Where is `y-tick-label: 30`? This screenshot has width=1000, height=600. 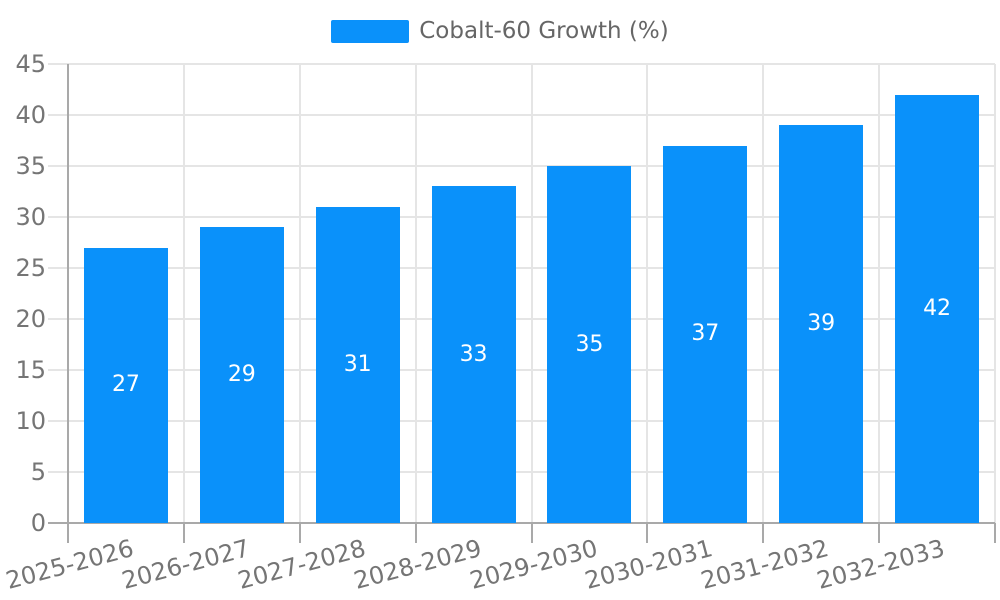 y-tick-label: 30 is located at coordinates (30, 217).